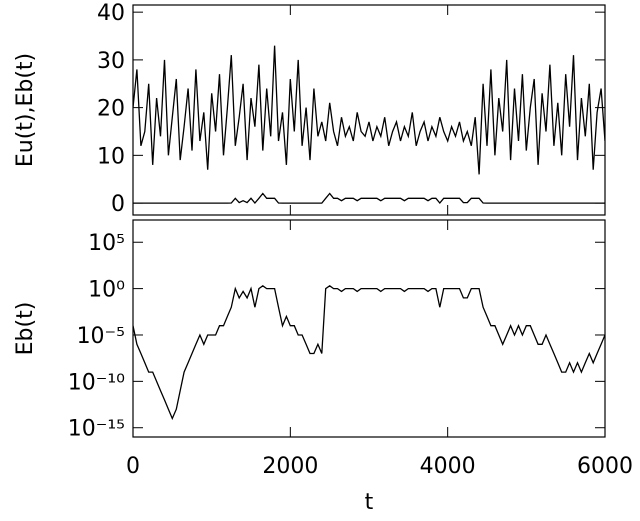  I want to click on y-tick-label: 20, so click(111, 109).